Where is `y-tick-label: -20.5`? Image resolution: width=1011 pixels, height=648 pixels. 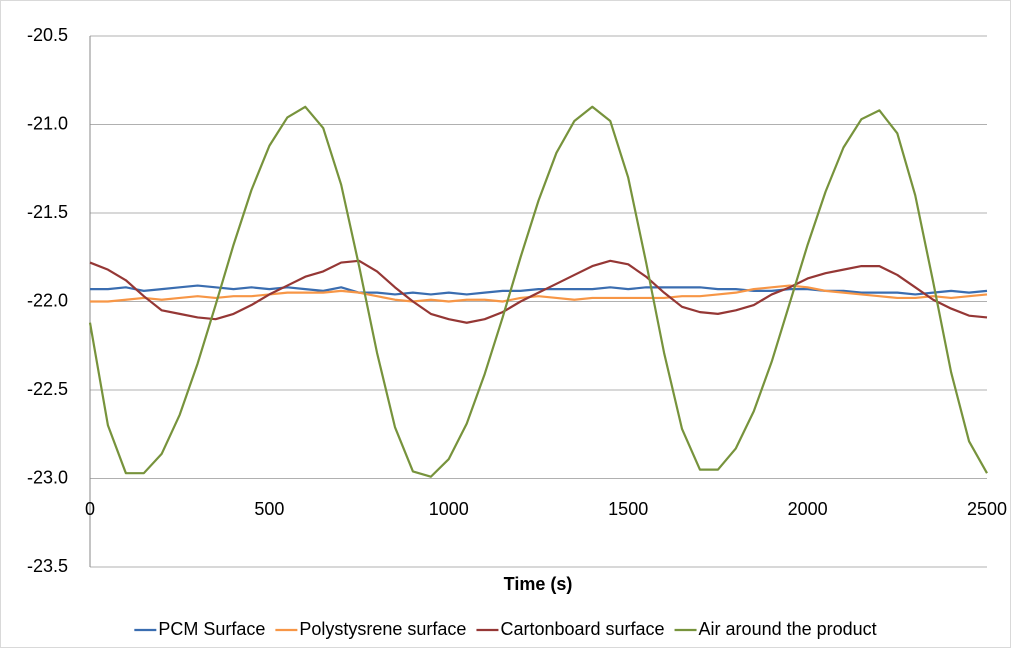
y-tick-label: -20.5 is located at coordinates (47, 35).